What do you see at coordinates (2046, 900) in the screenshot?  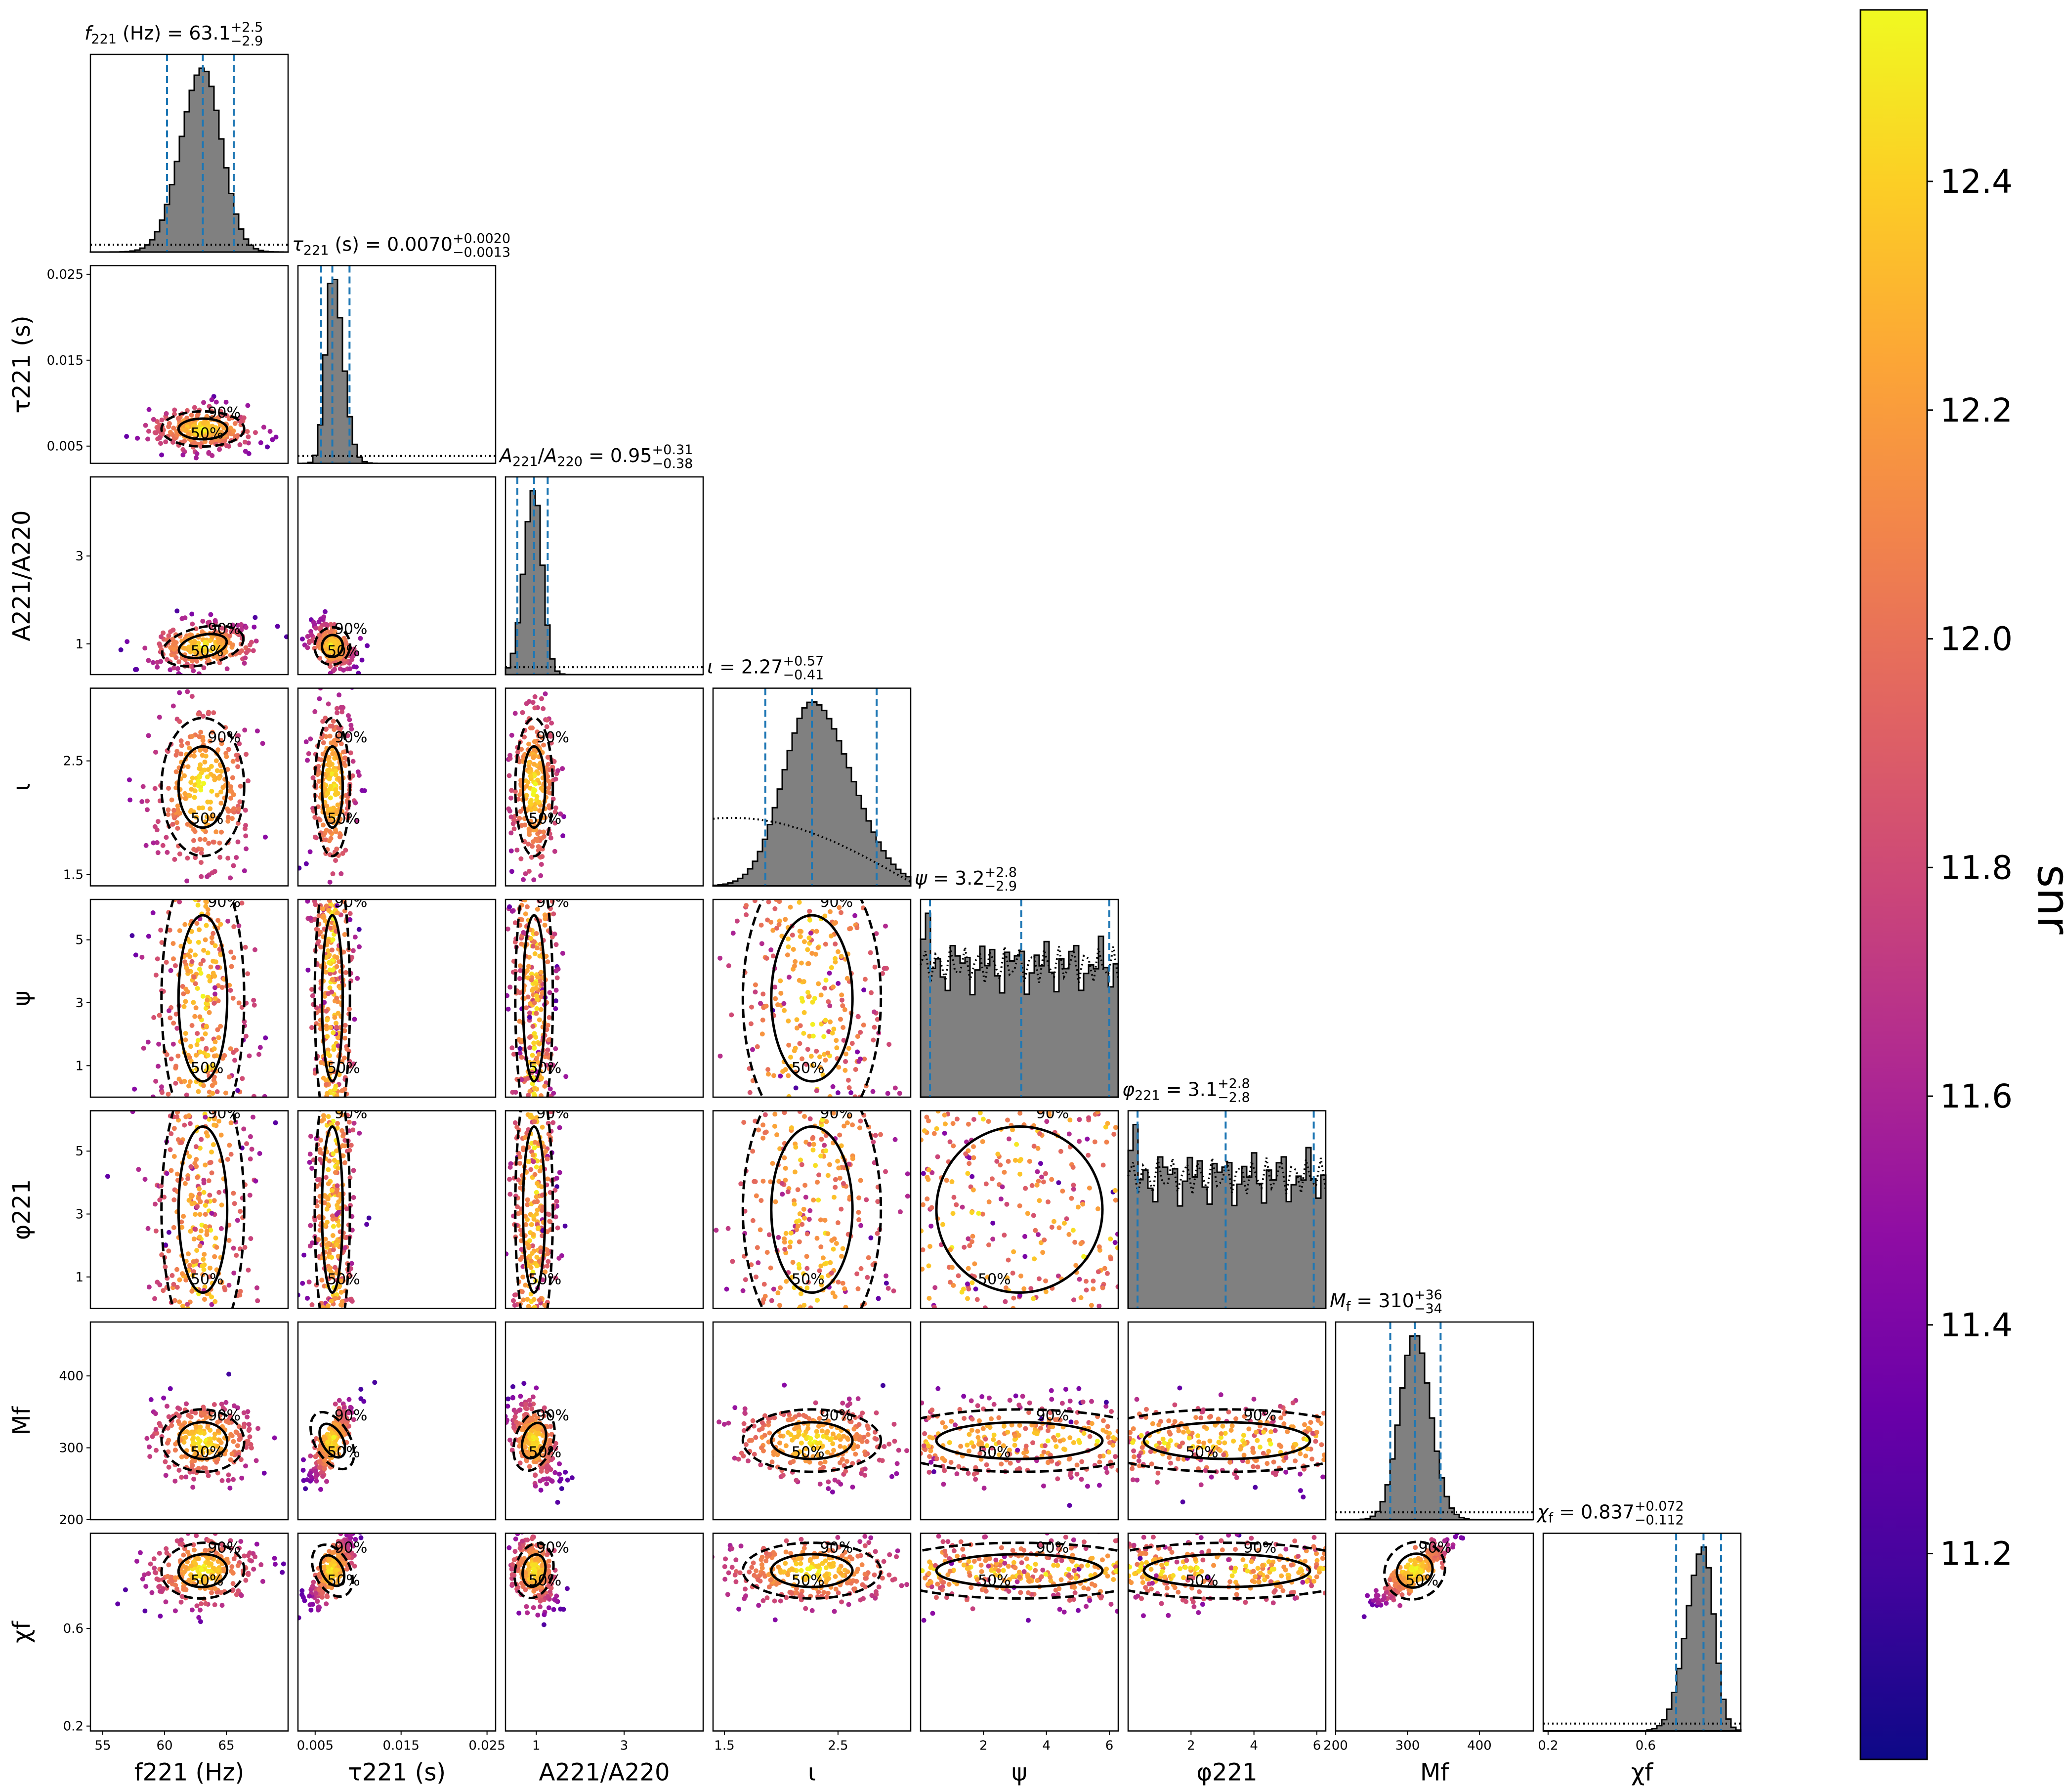 I see `colorbar-label: snr` at bounding box center [2046, 900].